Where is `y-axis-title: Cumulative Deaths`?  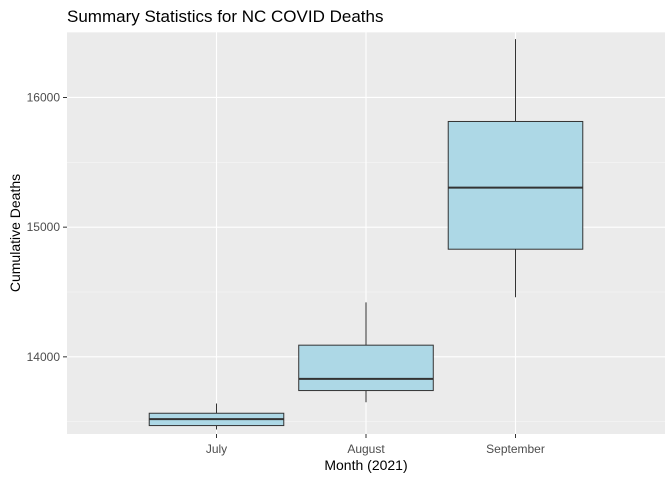 y-axis-title: Cumulative Deaths is located at coordinates (15, 233).